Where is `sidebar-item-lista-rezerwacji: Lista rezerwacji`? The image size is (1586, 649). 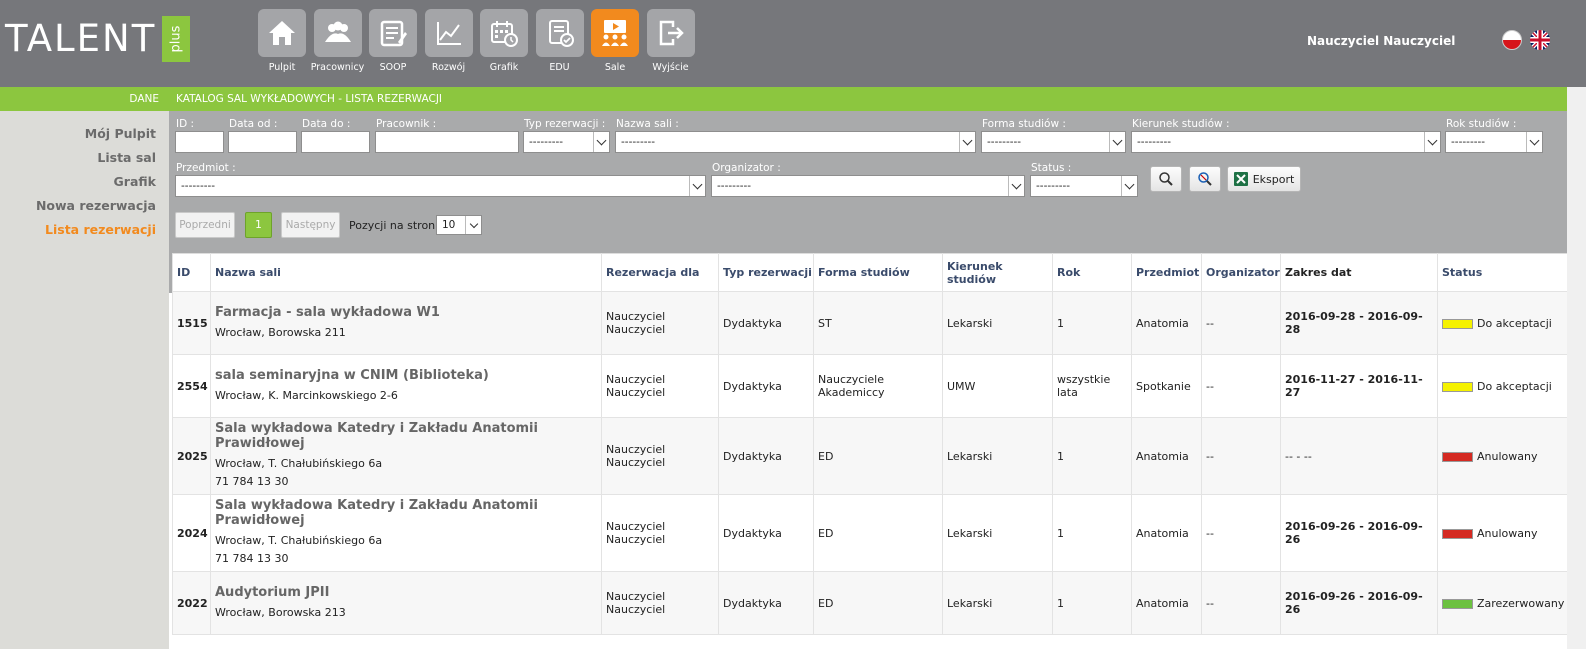 sidebar-item-lista-rezerwacji: Lista rezerwacji is located at coordinates (100, 229).